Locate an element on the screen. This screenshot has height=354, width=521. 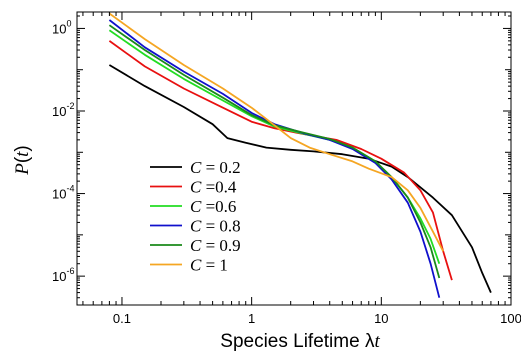
y-tick-labels: 10⁻⁶ 10⁻⁴ 10⁻² 10⁰ is located at coordinates (63, 151).